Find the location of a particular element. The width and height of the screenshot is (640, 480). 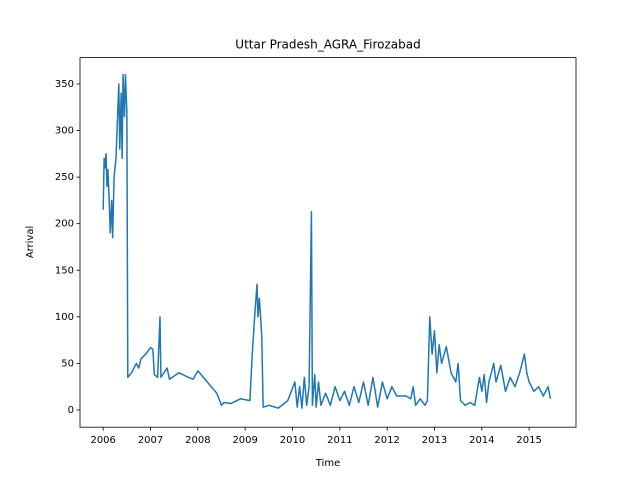

x-tick-label: 2012 is located at coordinates (386, 440).